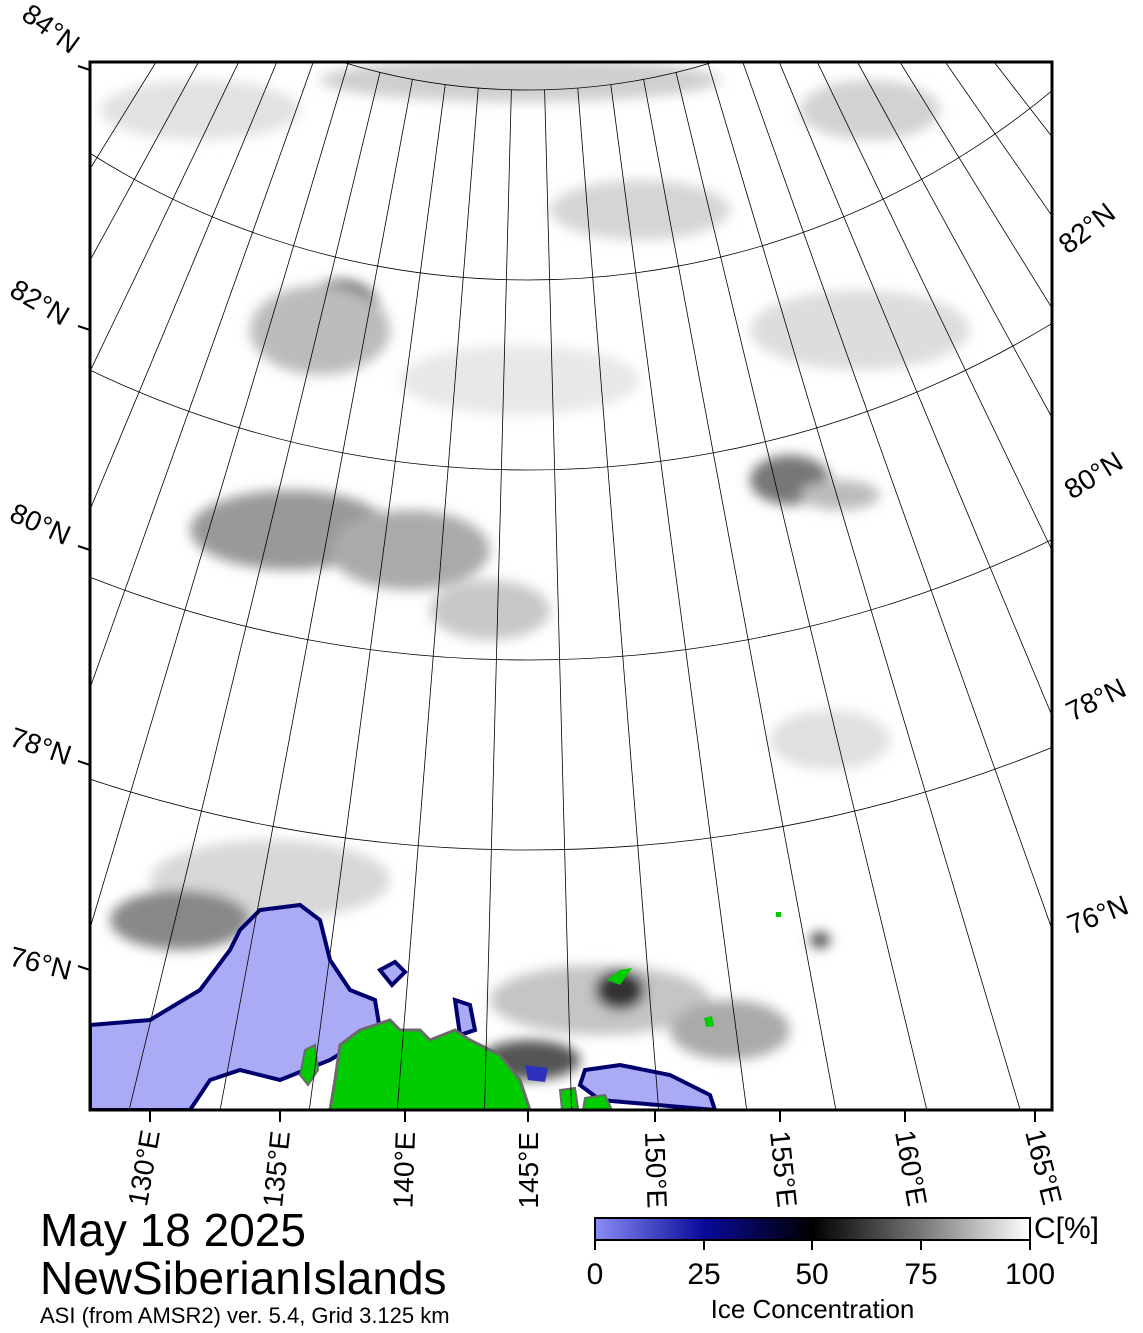 The height and width of the screenshot is (1333, 1143). What do you see at coordinates (656, 1170) in the screenshot?
I see `longitude-label: 150°E` at bounding box center [656, 1170].